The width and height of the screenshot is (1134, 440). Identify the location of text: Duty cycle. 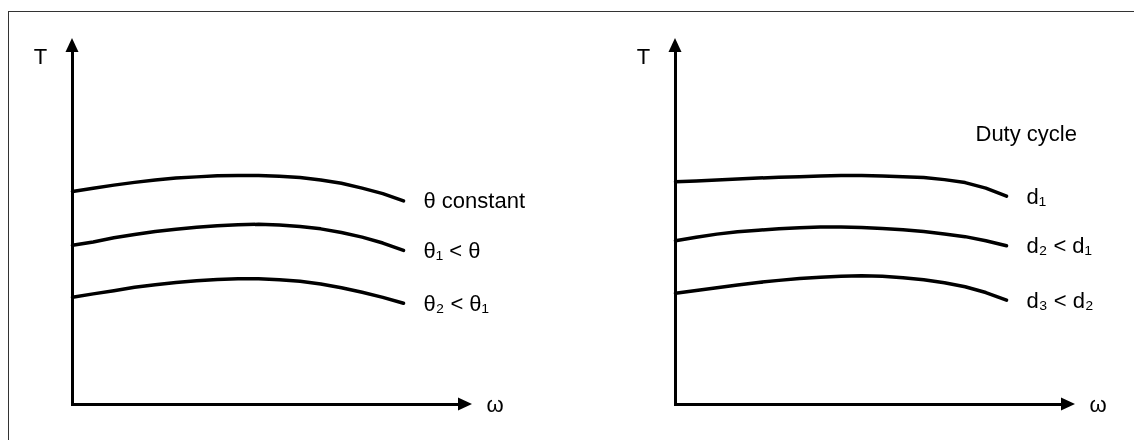
(1026, 133).